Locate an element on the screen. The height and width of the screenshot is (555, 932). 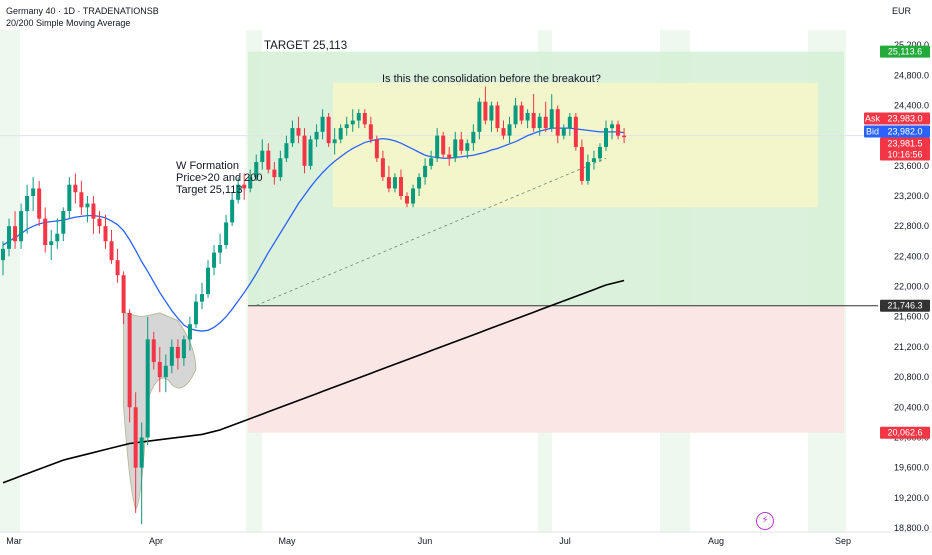
entry-price-badge: 21,746.3 is located at coordinates (905, 305).